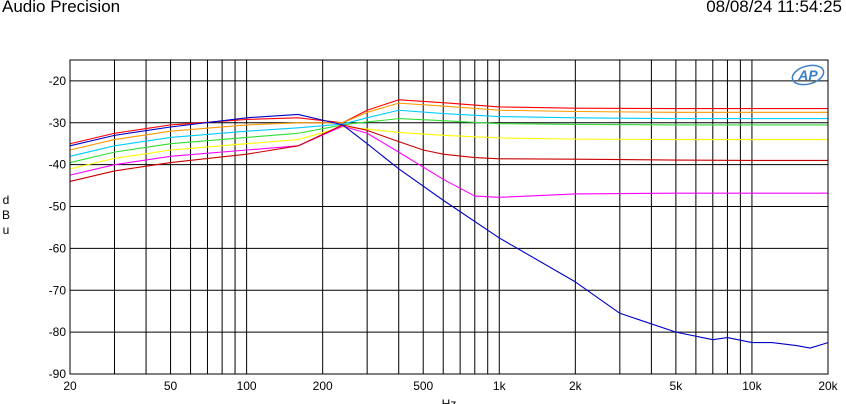 The image size is (846, 404). I want to click on x-tick-label: 10k, so click(752, 386).